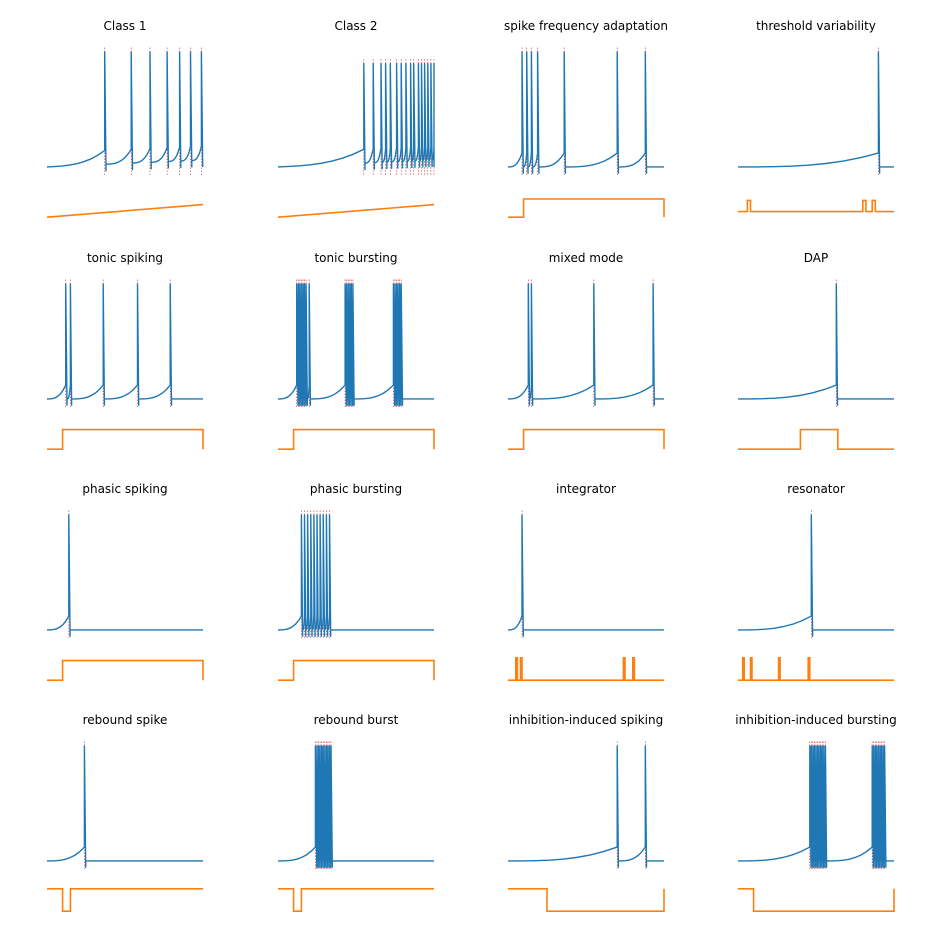  What do you see at coordinates (356, 720) in the screenshot?
I see `subplot-title: rebound burst` at bounding box center [356, 720].